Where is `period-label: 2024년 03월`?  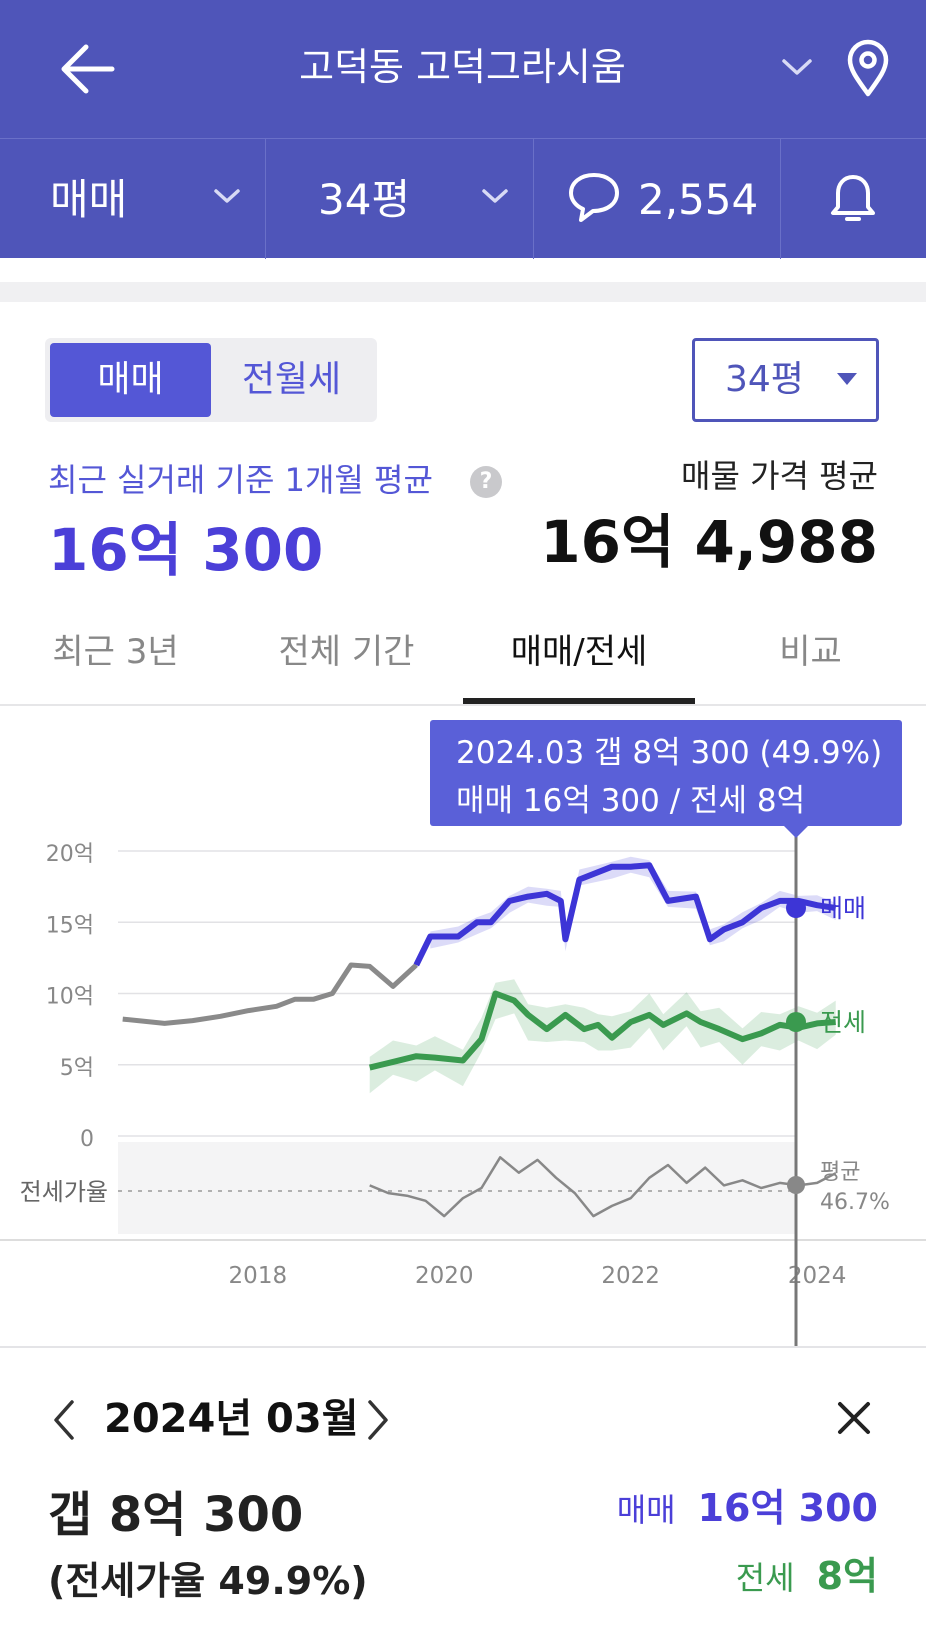 period-label: 2024년 03월 is located at coordinates (231, 1419).